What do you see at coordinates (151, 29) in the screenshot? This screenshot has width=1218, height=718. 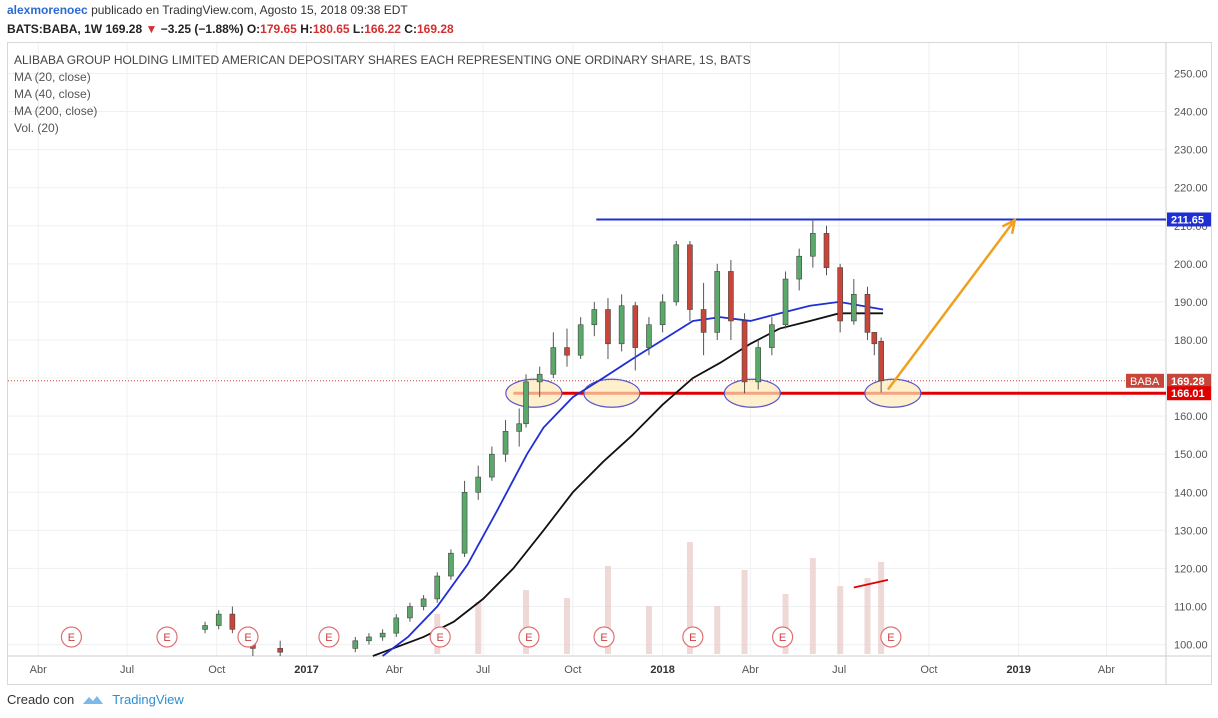 I see `down-triangle-icon: ▼` at bounding box center [151, 29].